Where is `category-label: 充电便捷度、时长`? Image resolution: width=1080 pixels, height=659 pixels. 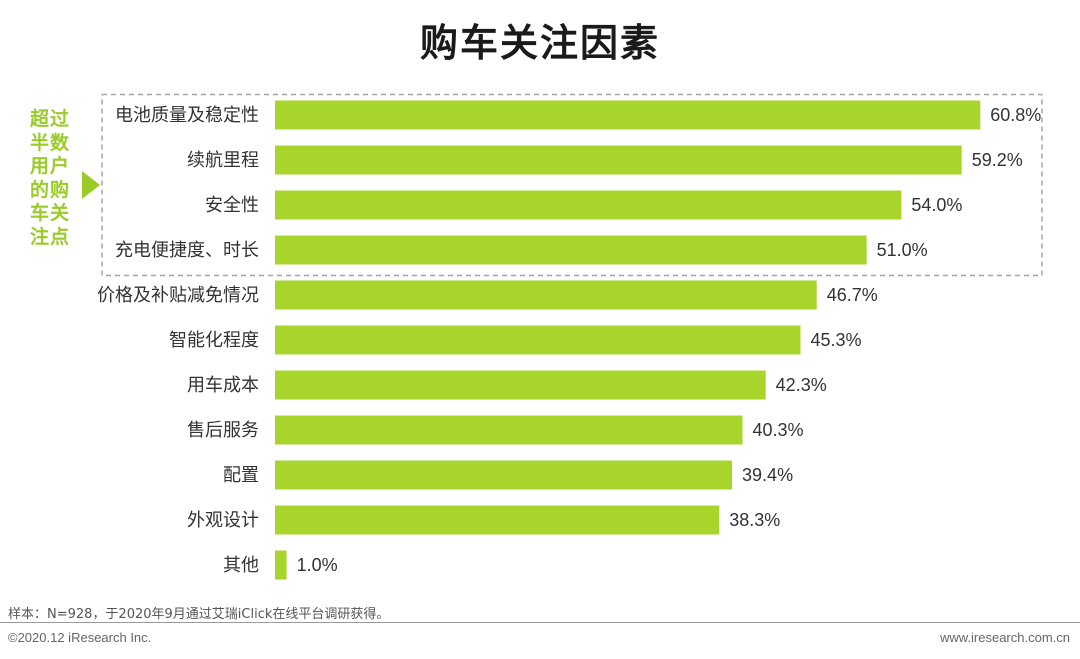
category-label: 充电便捷度、时长 is located at coordinates (187, 250).